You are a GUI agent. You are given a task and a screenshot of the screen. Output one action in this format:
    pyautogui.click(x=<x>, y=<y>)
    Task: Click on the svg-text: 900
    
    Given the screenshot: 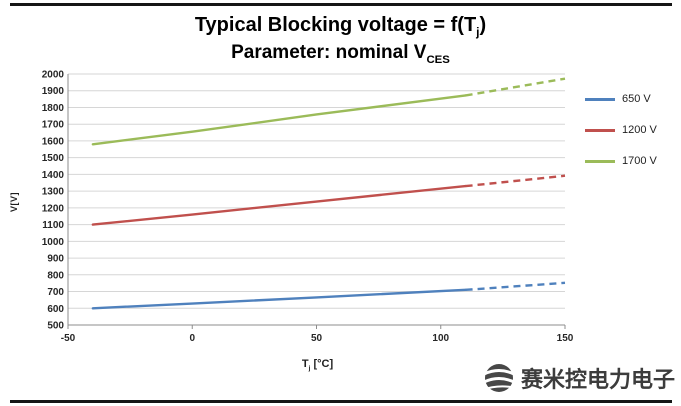 What is the action you would take?
    pyautogui.click(x=55, y=259)
    